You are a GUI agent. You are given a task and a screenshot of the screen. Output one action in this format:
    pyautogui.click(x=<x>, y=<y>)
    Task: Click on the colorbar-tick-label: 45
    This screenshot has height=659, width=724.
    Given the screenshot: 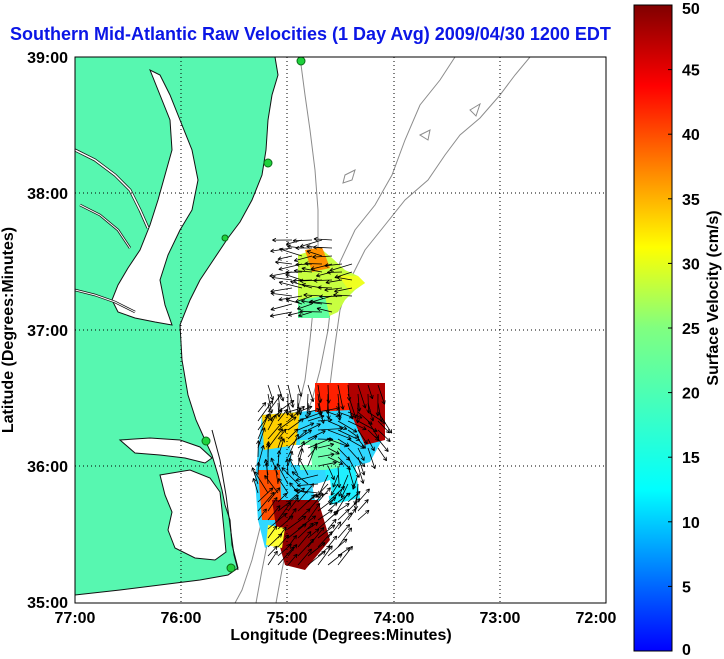 What is the action you would take?
    pyautogui.click(x=691, y=71)
    